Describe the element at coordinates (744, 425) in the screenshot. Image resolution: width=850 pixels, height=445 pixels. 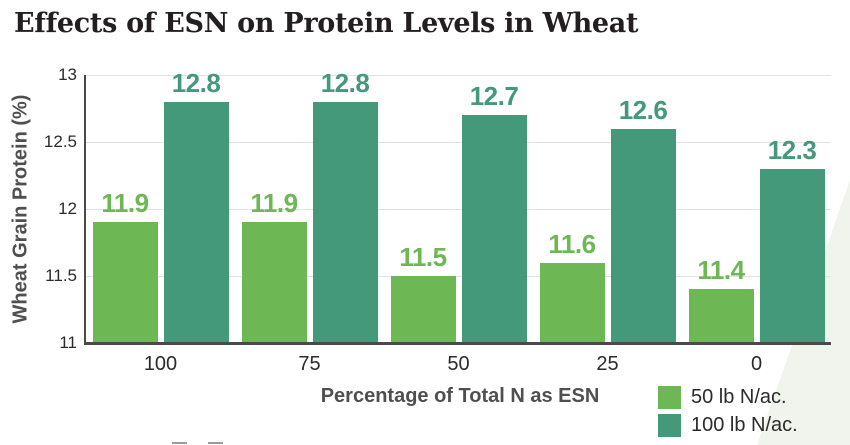
I see `legend-label-100lb: 100 lb N/ac.` at that location.